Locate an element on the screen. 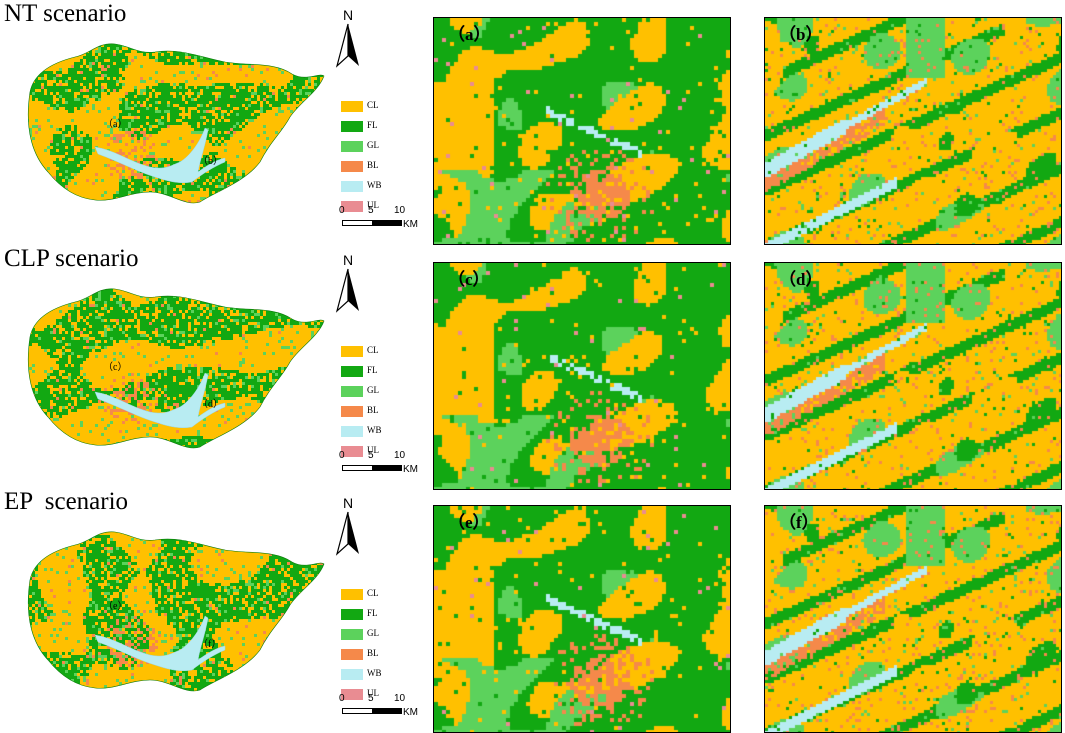  scenario-title: EP scenario is located at coordinates (66, 501).